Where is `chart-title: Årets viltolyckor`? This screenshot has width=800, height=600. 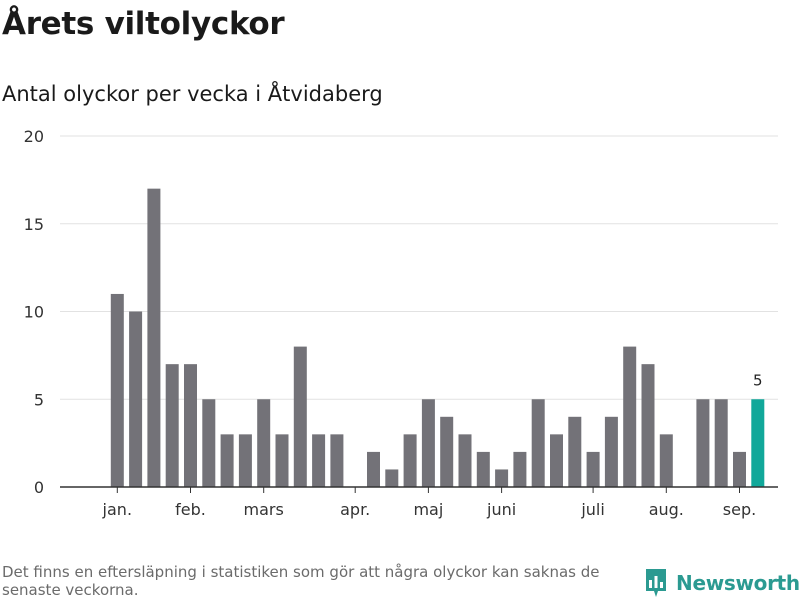
chart-title: Årets viltolyckor is located at coordinates (143, 24).